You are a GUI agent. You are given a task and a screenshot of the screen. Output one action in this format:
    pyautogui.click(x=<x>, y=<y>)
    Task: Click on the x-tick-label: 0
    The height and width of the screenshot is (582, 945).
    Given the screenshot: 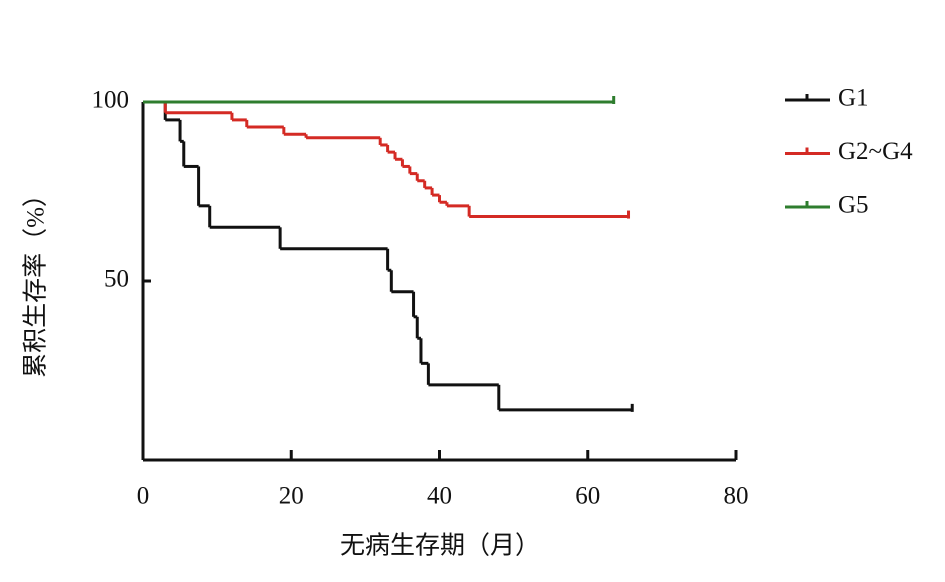 What is the action you would take?
    pyautogui.click(x=143, y=496)
    